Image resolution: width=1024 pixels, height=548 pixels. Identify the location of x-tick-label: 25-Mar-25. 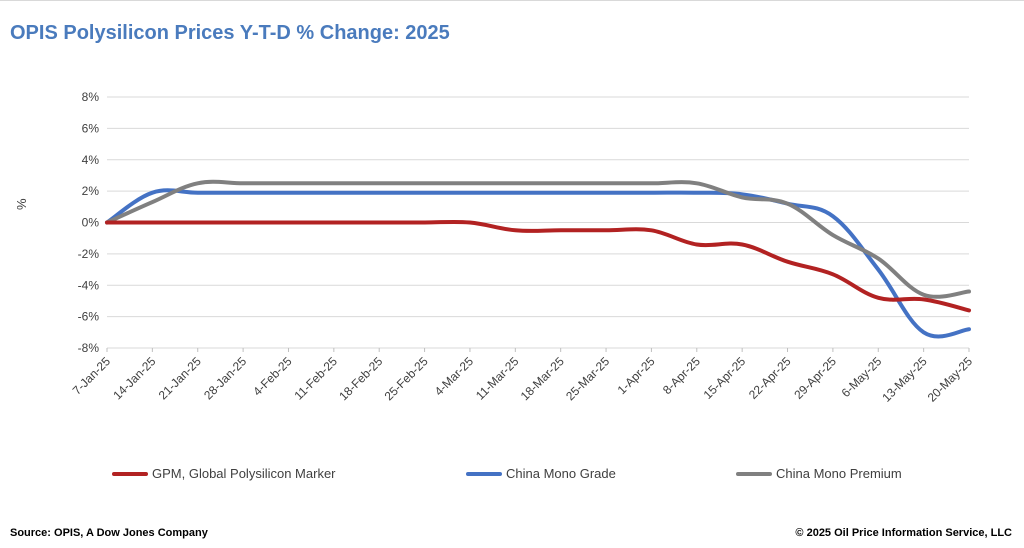
(587, 378).